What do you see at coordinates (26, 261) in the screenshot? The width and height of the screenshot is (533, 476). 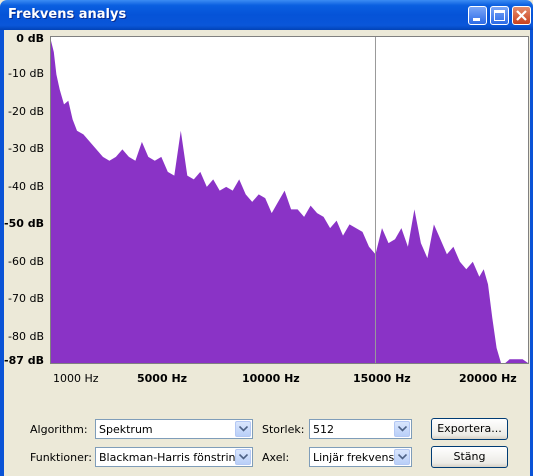 I see `y-tick-label: -60 dB` at bounding box center [26, 261].